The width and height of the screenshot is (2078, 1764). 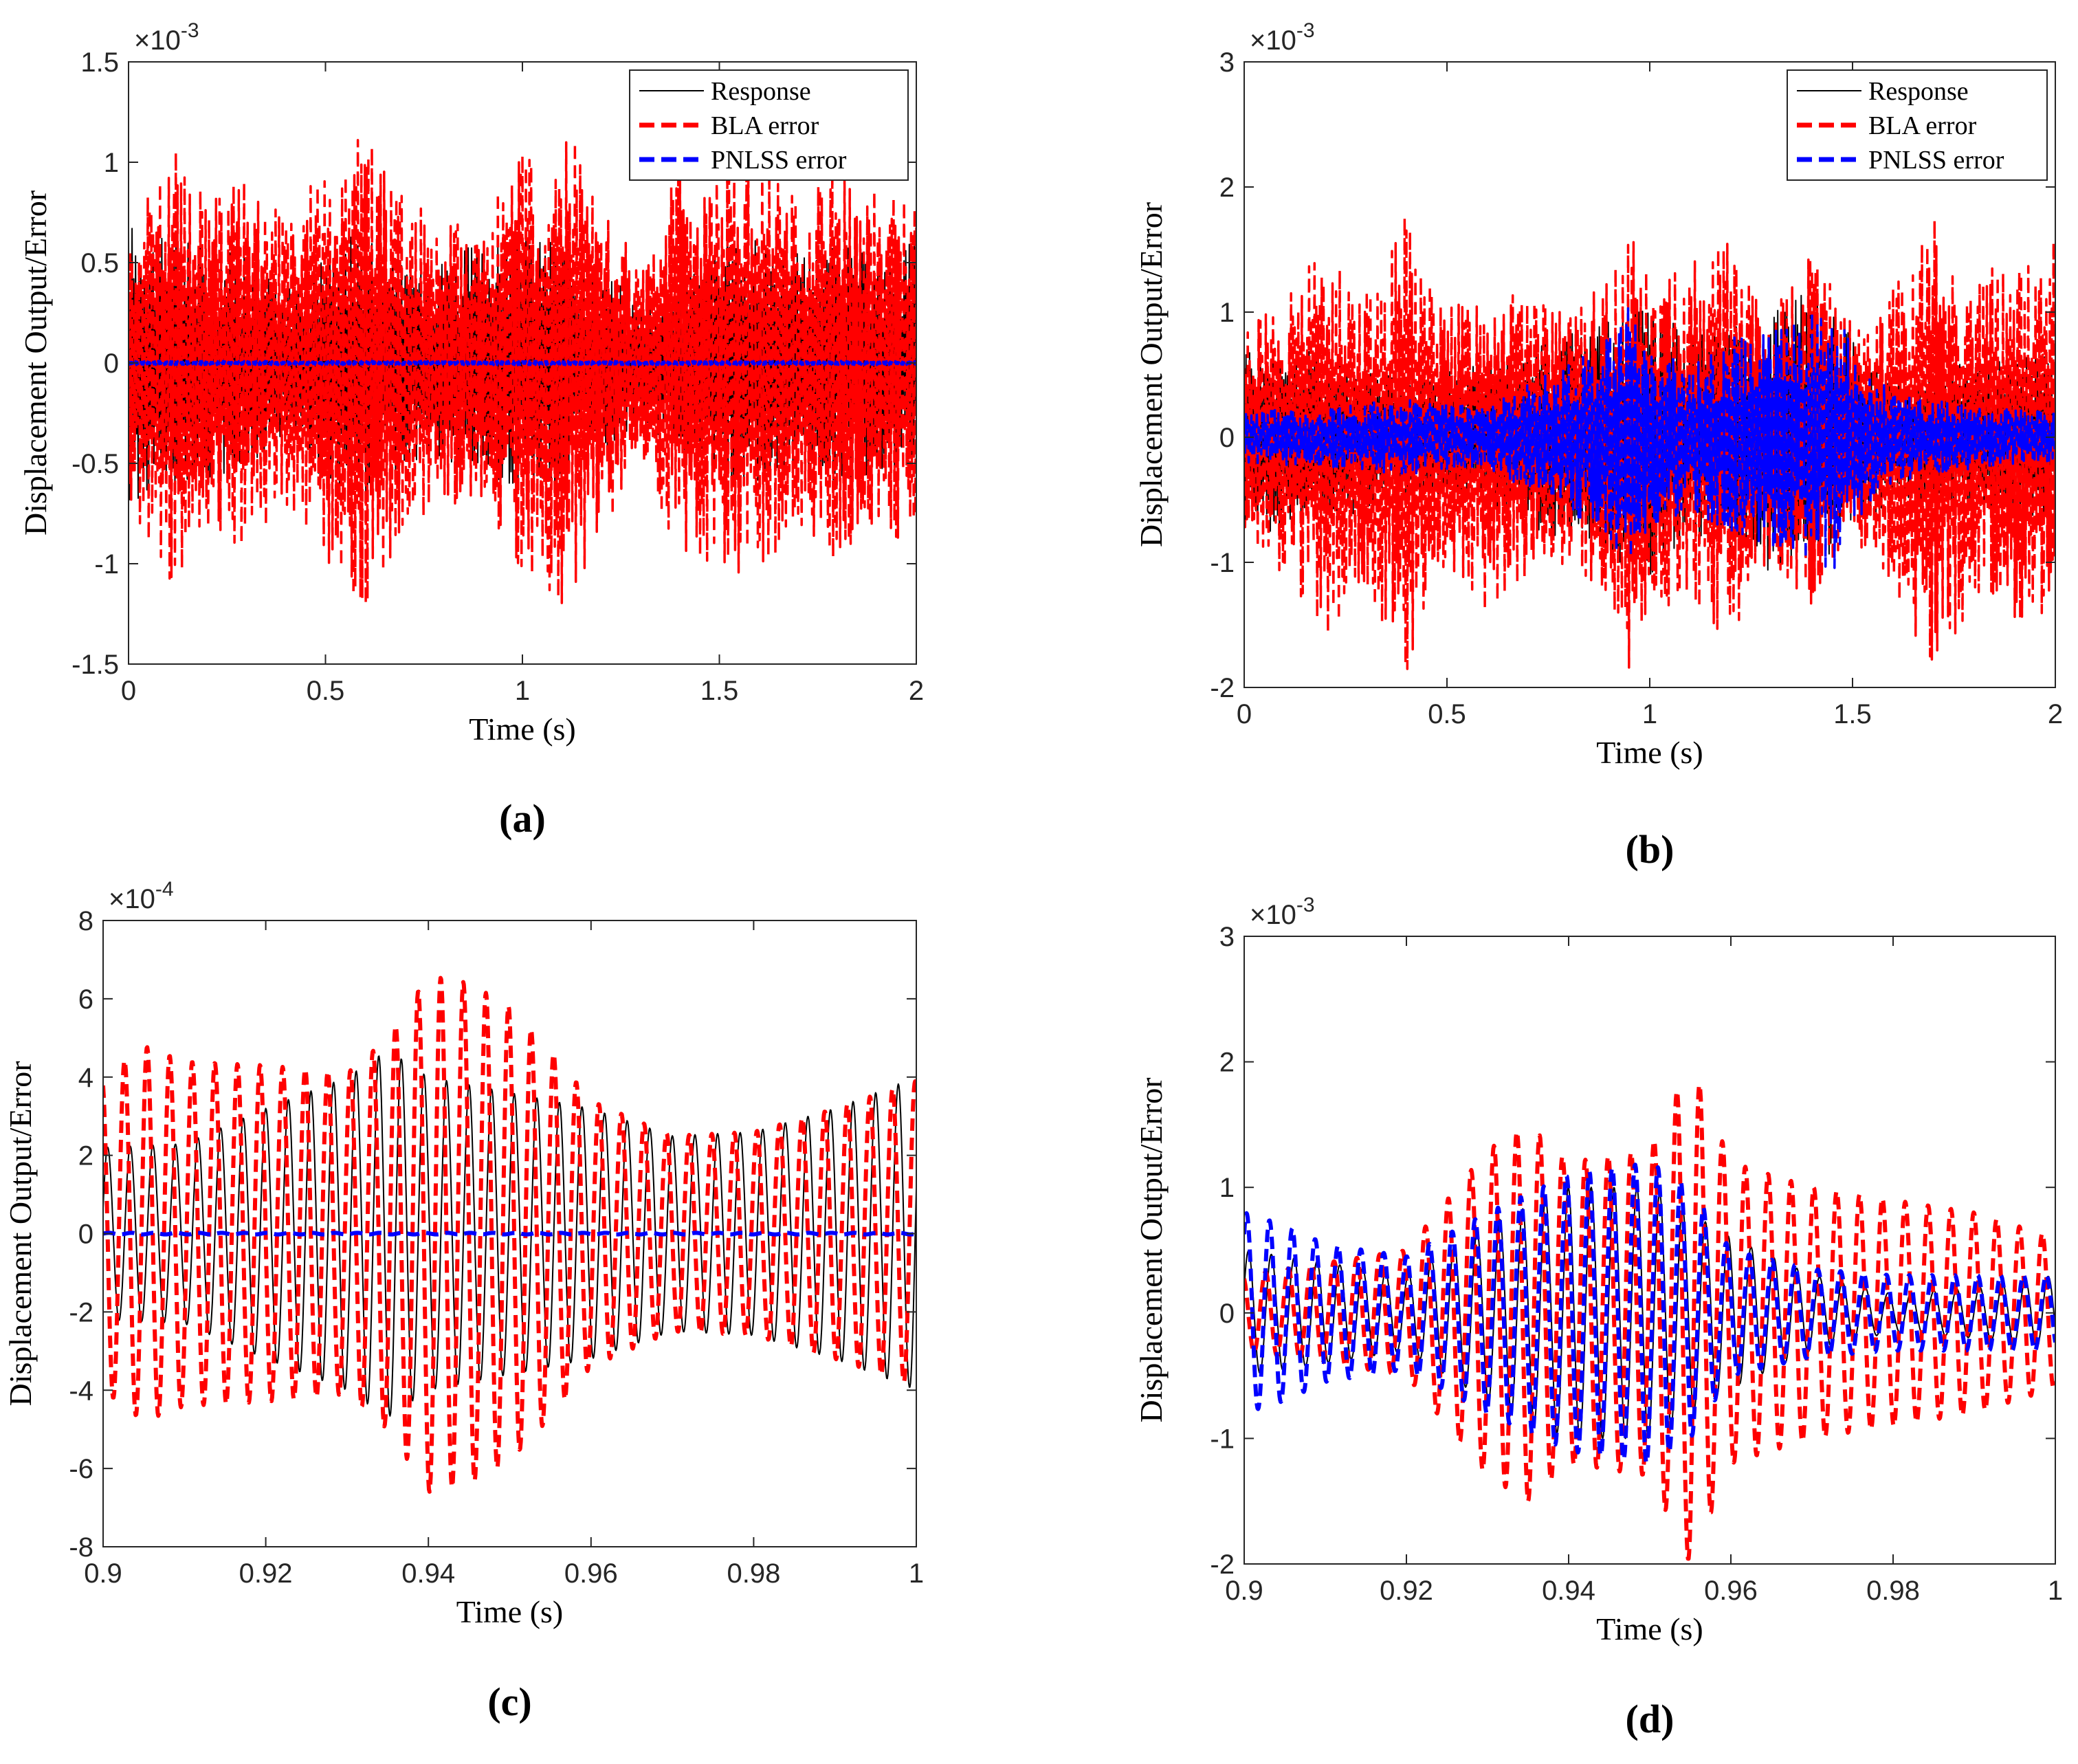 What do you see at coordinates (95, 665) in the screenshot?
I see `y-tick-label: -1.5` at bounding box center [95, 665].